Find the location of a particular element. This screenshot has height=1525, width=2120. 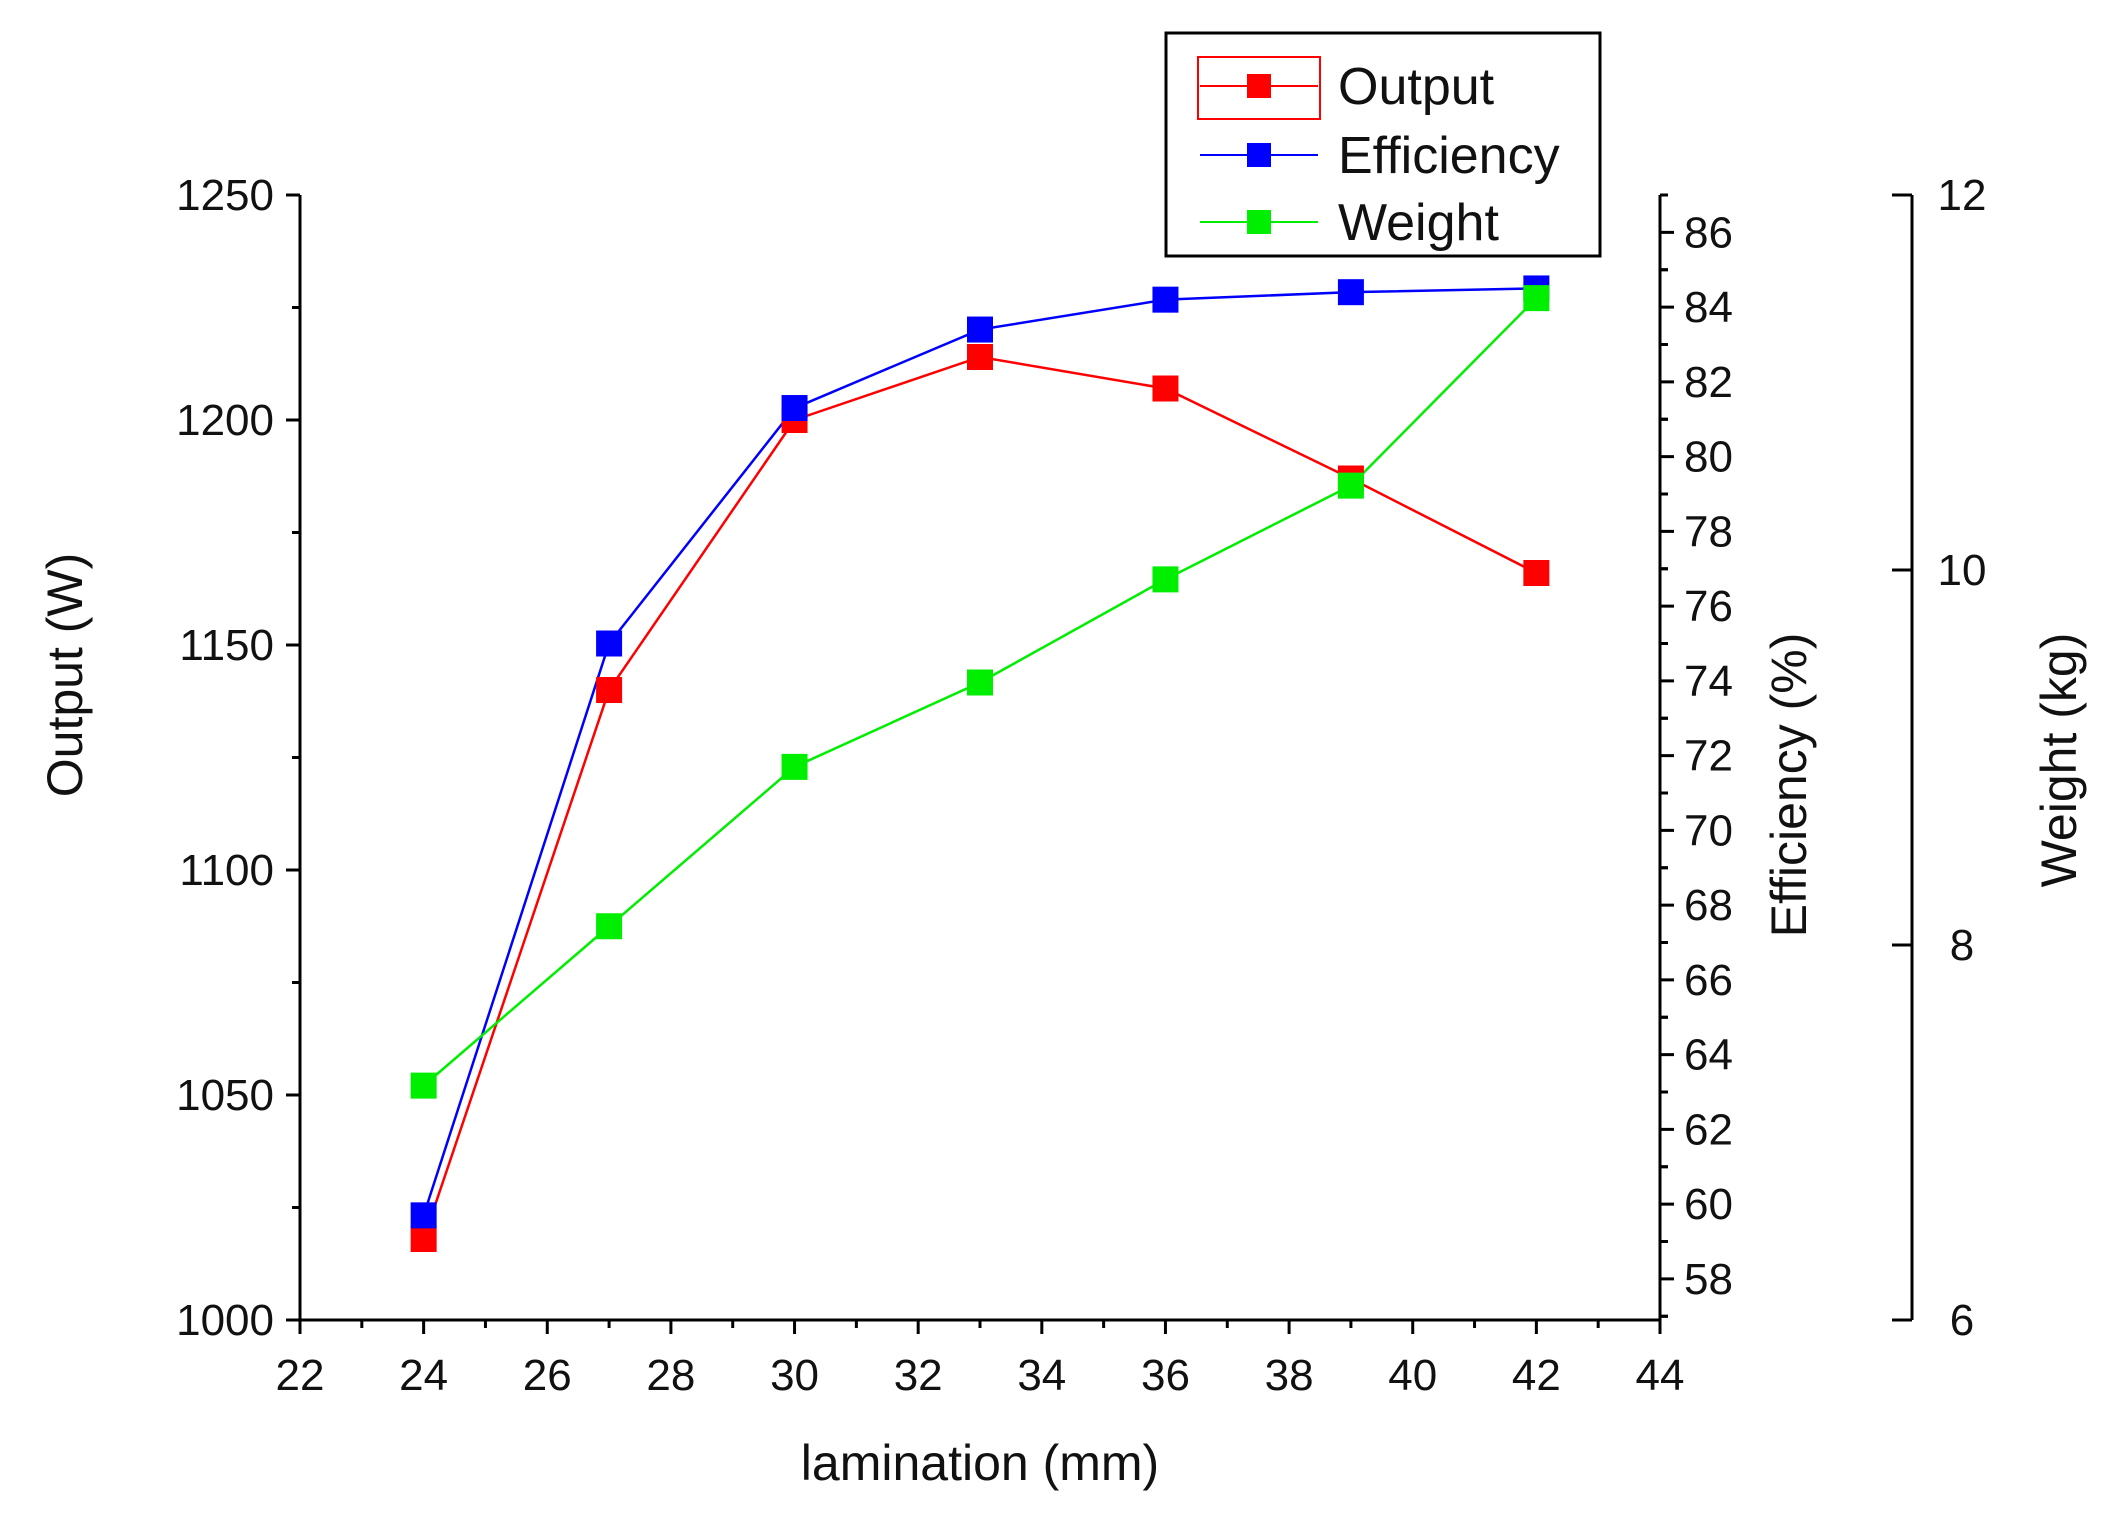

efficiency-tick-label: 66 is located at coordinates (1708, 980).